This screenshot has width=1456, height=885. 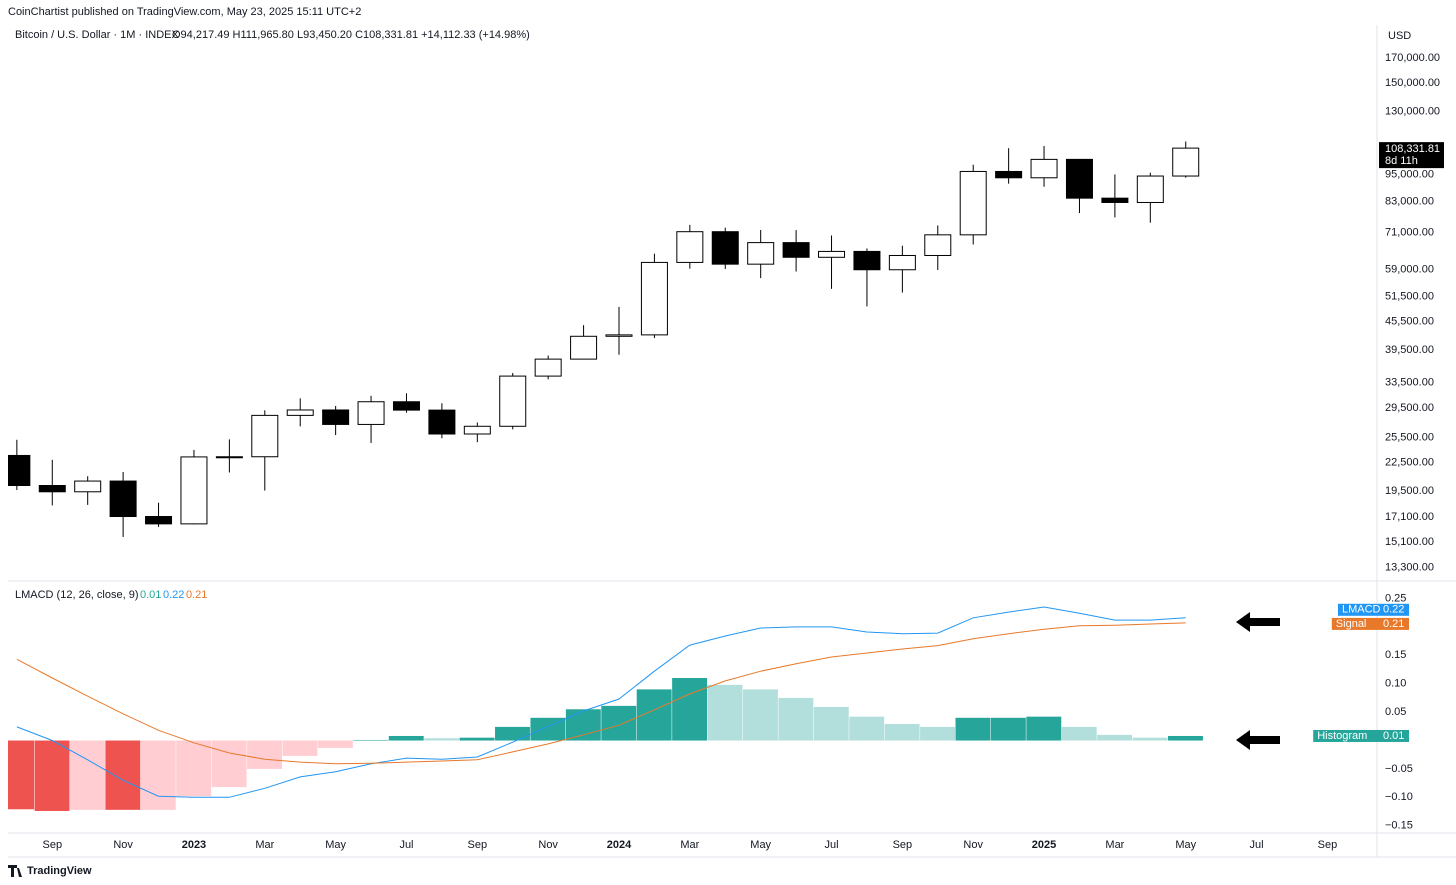 I want to click on y-tick-label: 130,000.00, so click(x=1412, y=112).